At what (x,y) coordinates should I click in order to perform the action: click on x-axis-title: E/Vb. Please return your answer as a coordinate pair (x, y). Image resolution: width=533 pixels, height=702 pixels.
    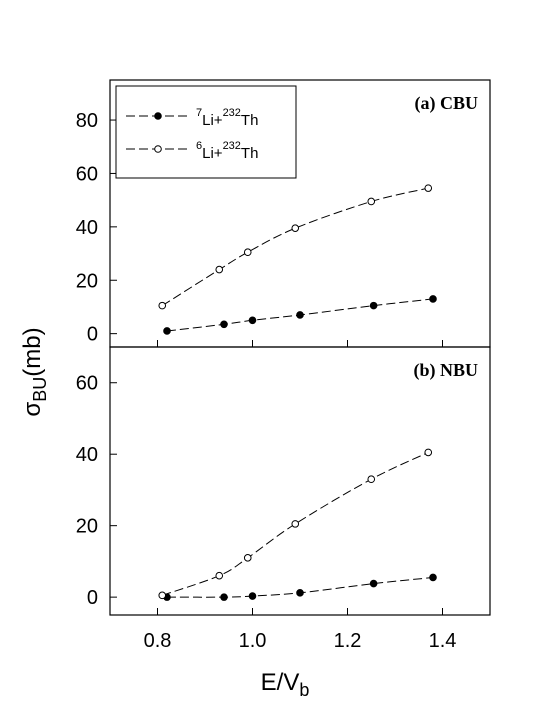
    Looking at the image, I should click on (285, 684).